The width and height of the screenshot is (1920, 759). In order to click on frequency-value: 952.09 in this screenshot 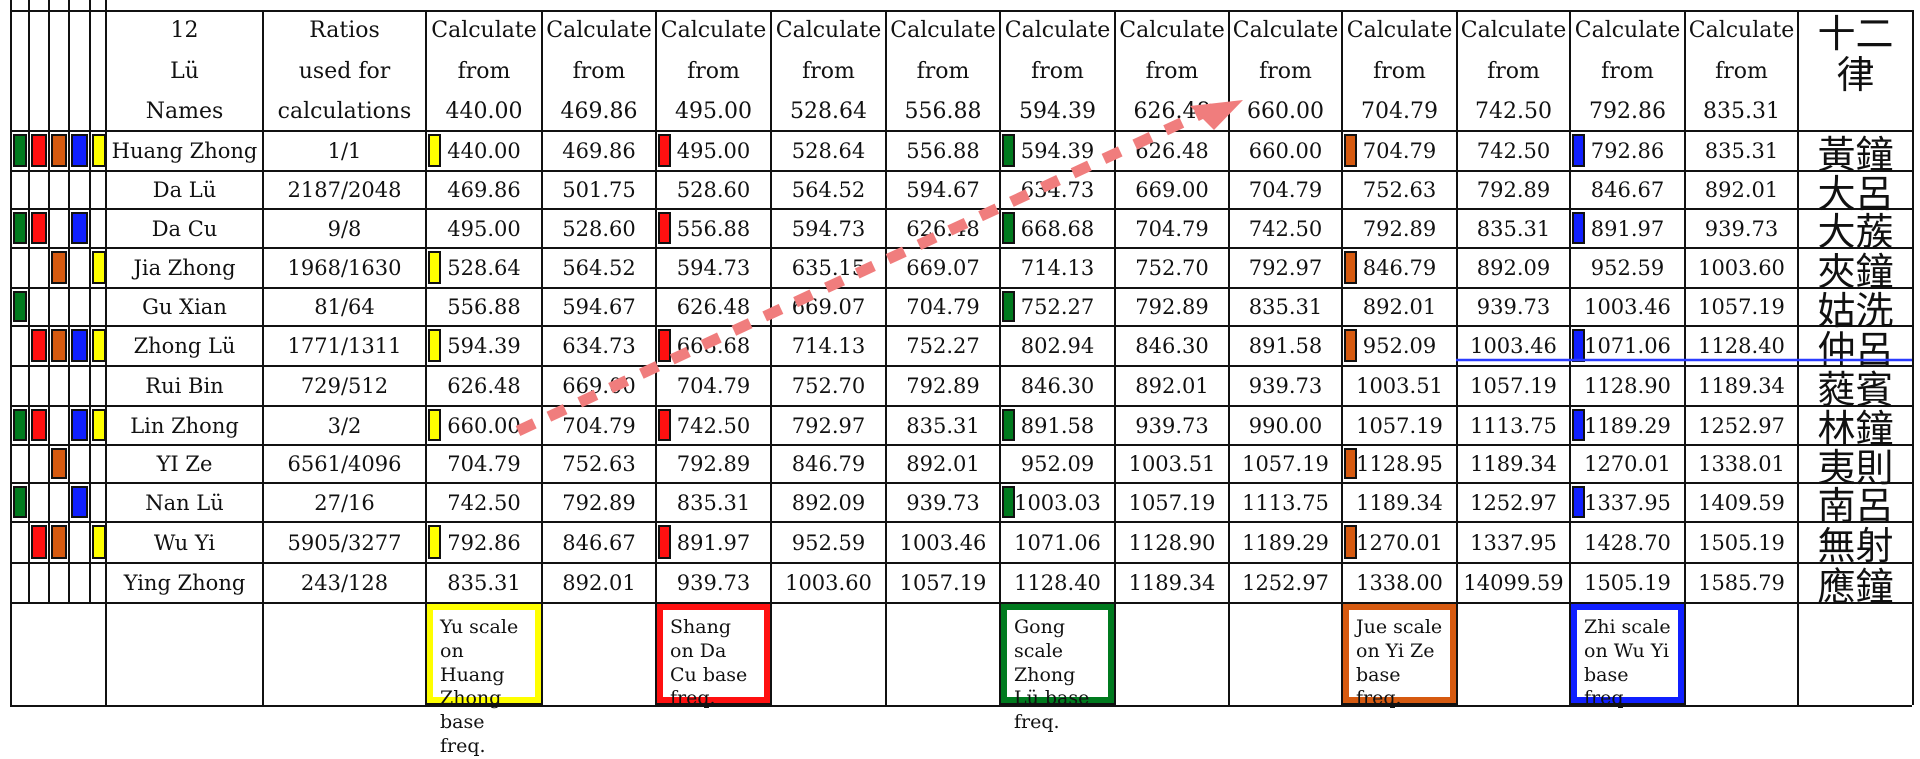, I will do `click(1399, 346)`.